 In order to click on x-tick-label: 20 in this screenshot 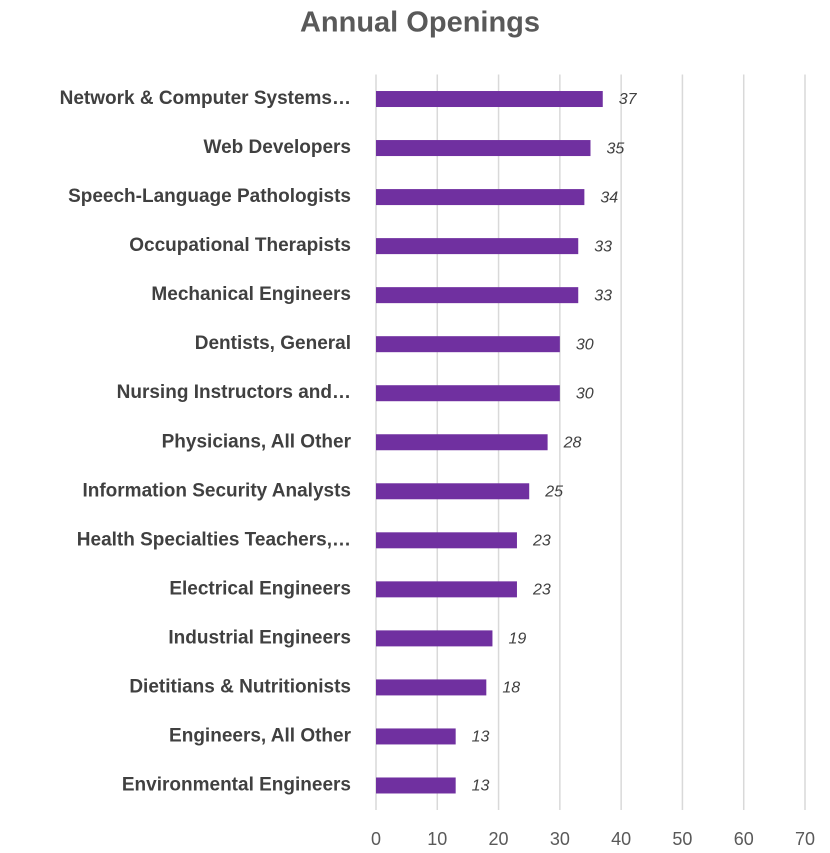, I will do `click(499, 839)`.